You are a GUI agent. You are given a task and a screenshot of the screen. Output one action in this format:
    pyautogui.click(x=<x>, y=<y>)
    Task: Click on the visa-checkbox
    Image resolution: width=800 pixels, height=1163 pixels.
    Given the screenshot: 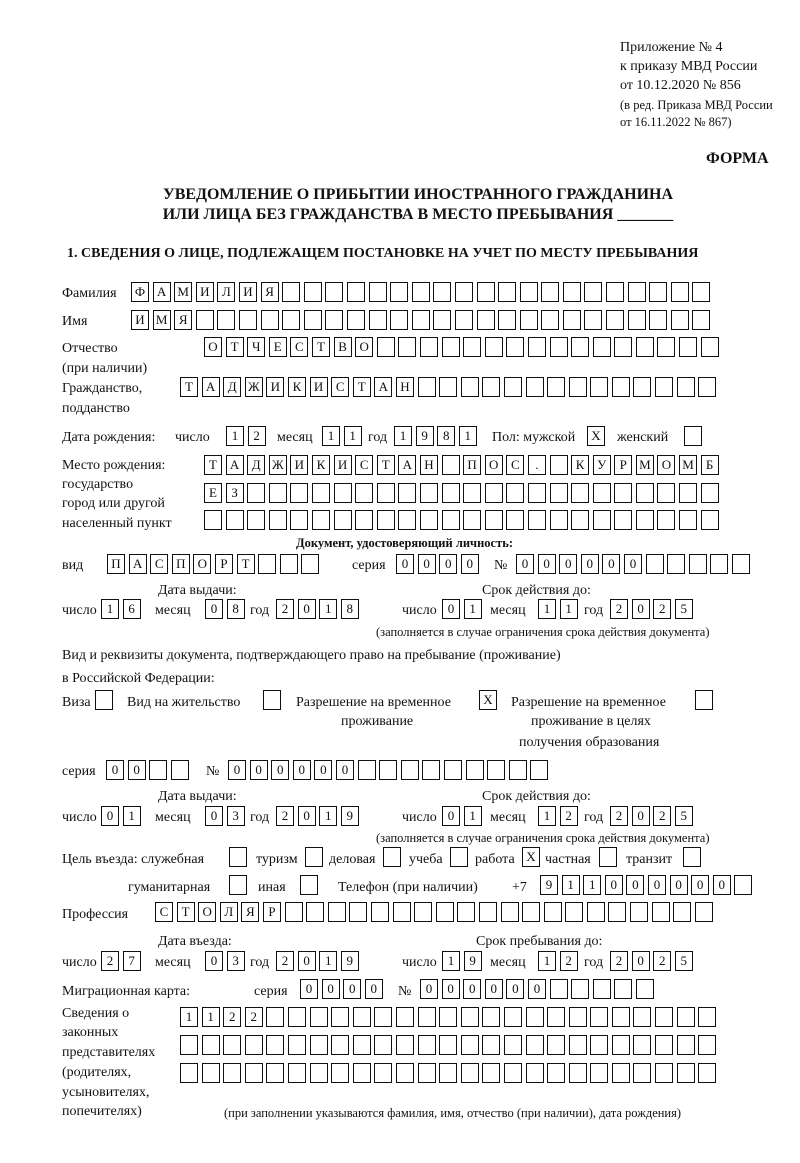 What is the action you would take?
    pyautogui.click(x=106, y=700)
    